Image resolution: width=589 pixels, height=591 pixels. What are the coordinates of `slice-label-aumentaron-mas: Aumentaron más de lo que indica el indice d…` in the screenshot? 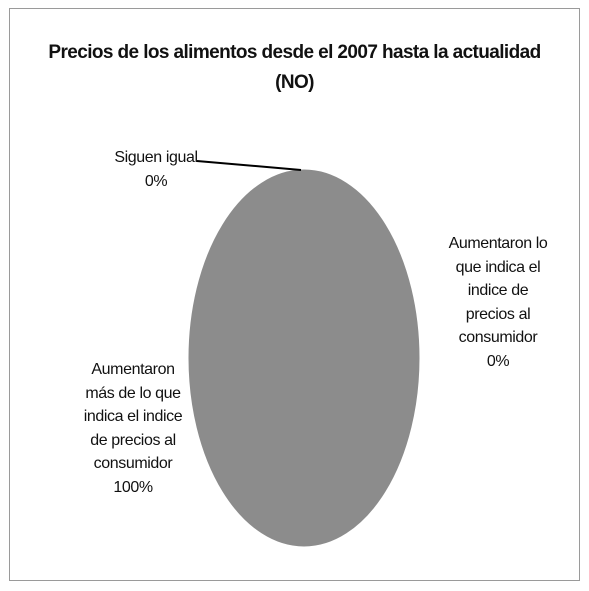 It's located at (133, 428).